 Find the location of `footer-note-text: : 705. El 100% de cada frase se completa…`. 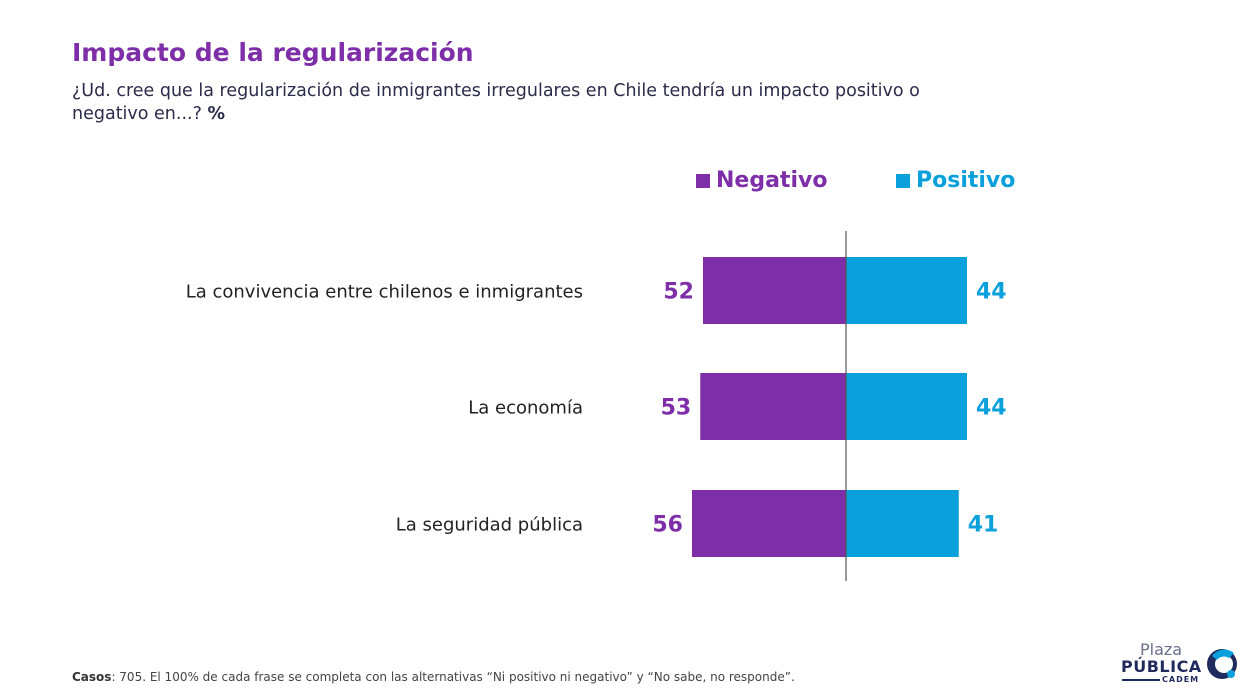

footer-note-text: : 705. El 100% de cada frase se completa… is located at coordinates (453, 677).